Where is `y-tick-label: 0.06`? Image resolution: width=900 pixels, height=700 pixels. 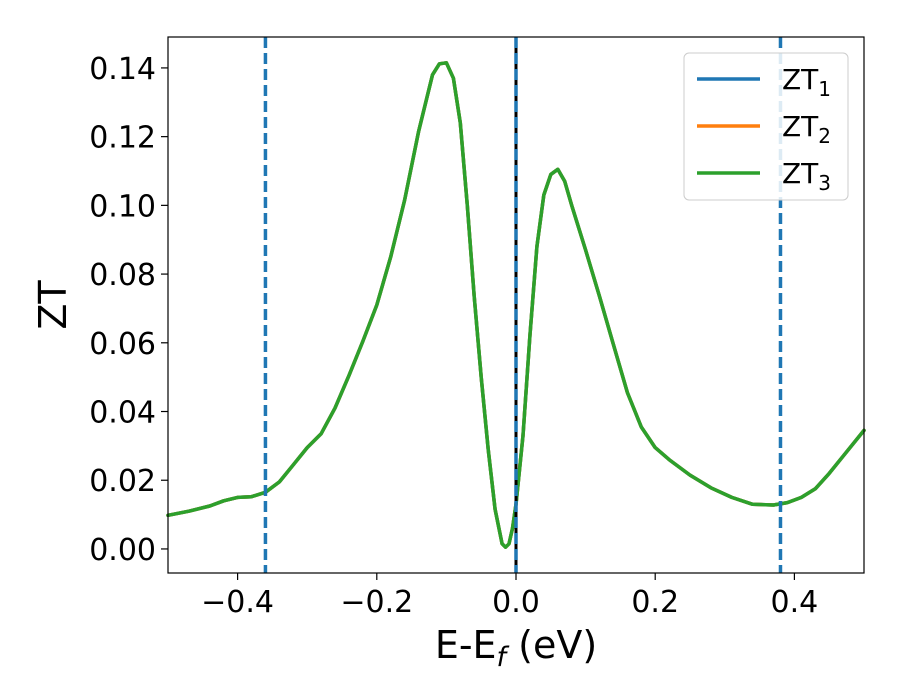
y-tick-label: 0.06 is located at coordinates (122, 344).